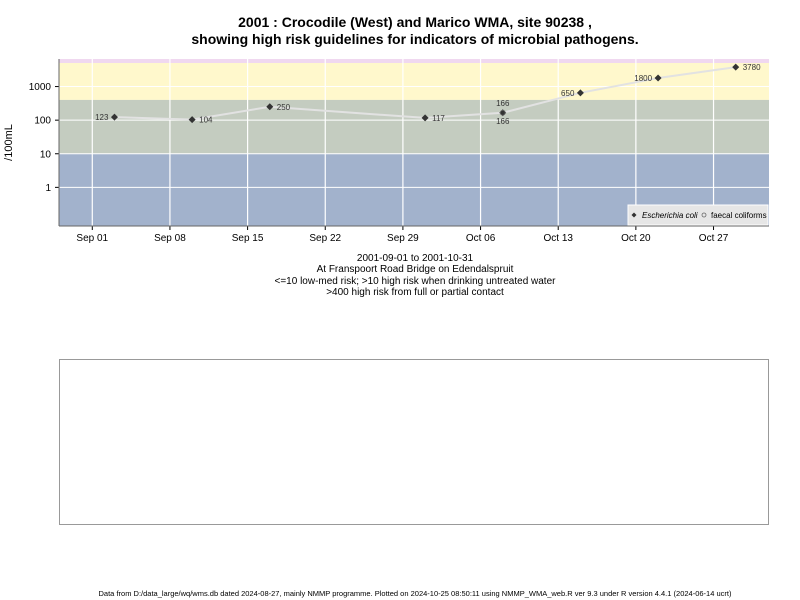 Image resolution: width=800 pixels, height=600 pixels. I want to click on caption-date-range: 2001-09-01 to 2001-10-31, so click(415, 258).